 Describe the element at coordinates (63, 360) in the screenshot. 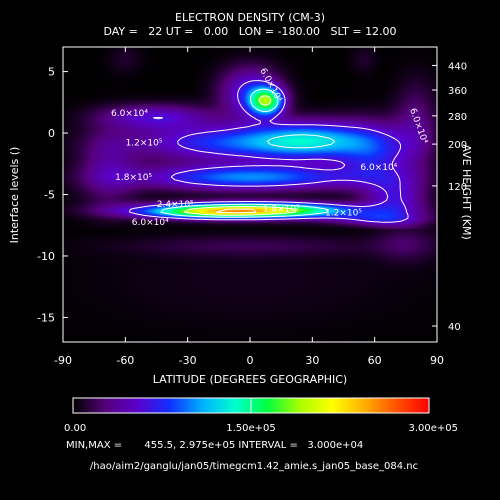

I see `x-tick-label: -90` at that location.